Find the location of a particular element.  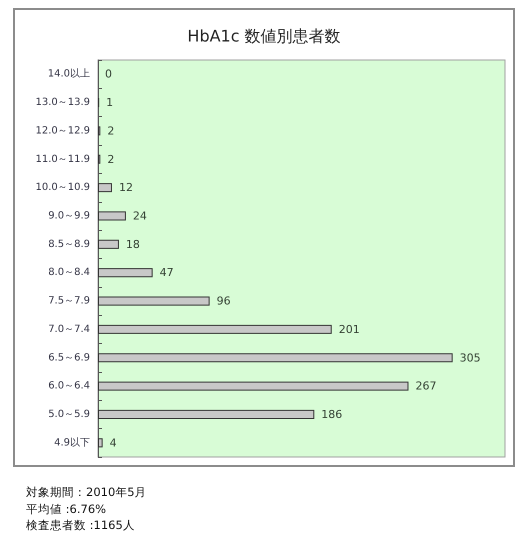

data-label: 18 is located at coordinates (133, 244).